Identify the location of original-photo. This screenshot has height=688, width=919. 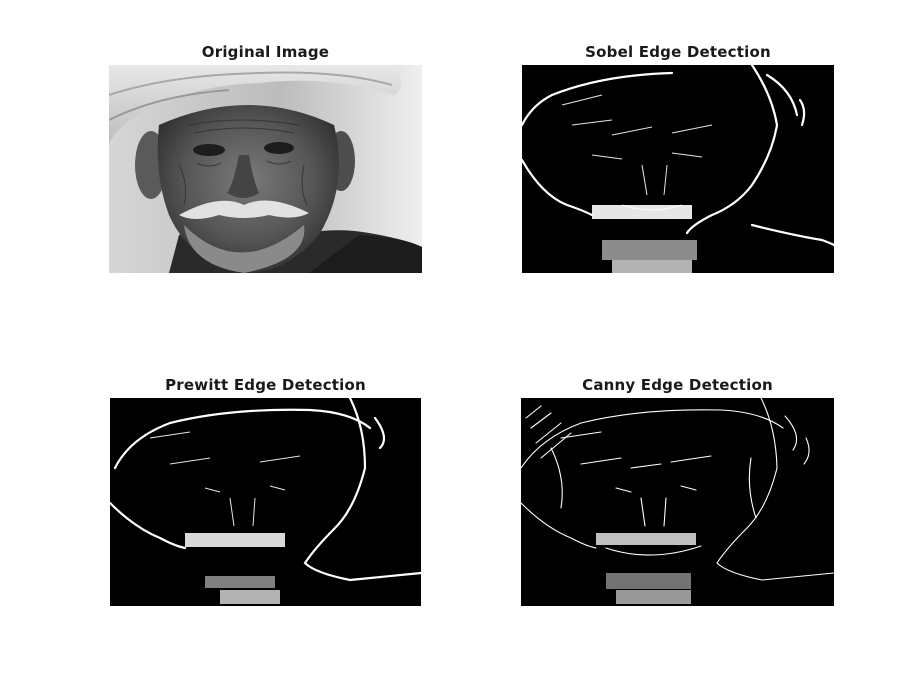
(265, 169).